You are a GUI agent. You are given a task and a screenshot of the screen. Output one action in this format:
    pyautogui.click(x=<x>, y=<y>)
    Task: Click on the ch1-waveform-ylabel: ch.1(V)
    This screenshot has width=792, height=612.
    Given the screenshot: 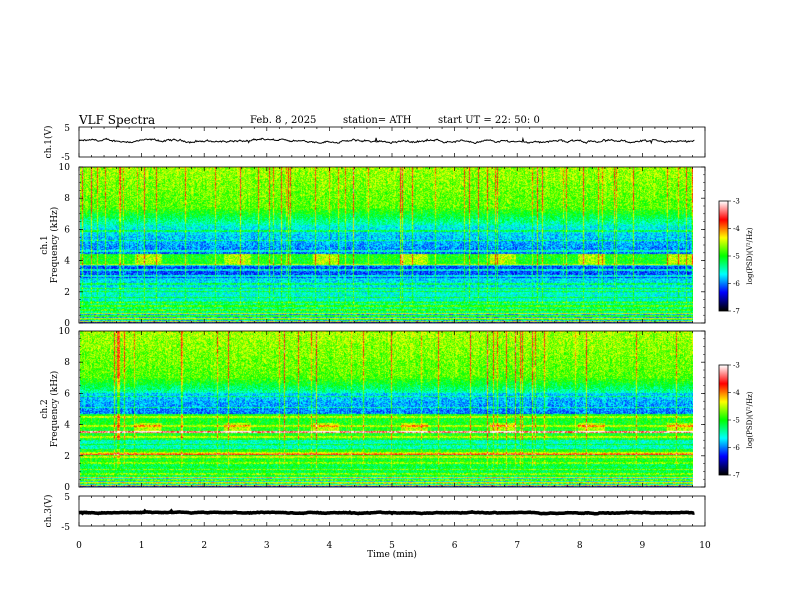 What is the action you would take?
    pyautogui.click(x=48, y=142)
    